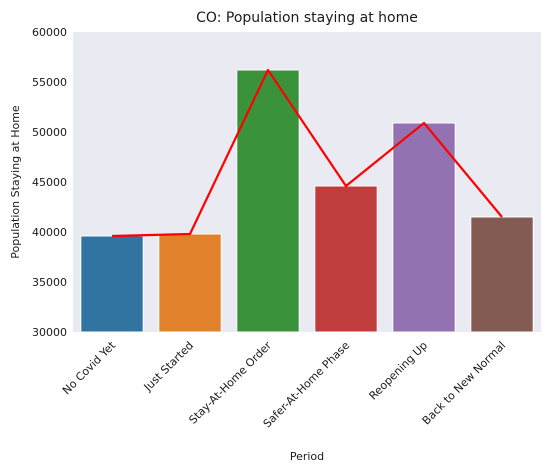 The height and width of the screenshot is (474, 551). Describe the element at coordinates (49, 132) in the screenshot. I see `y-tick-label: 50000` at that location.